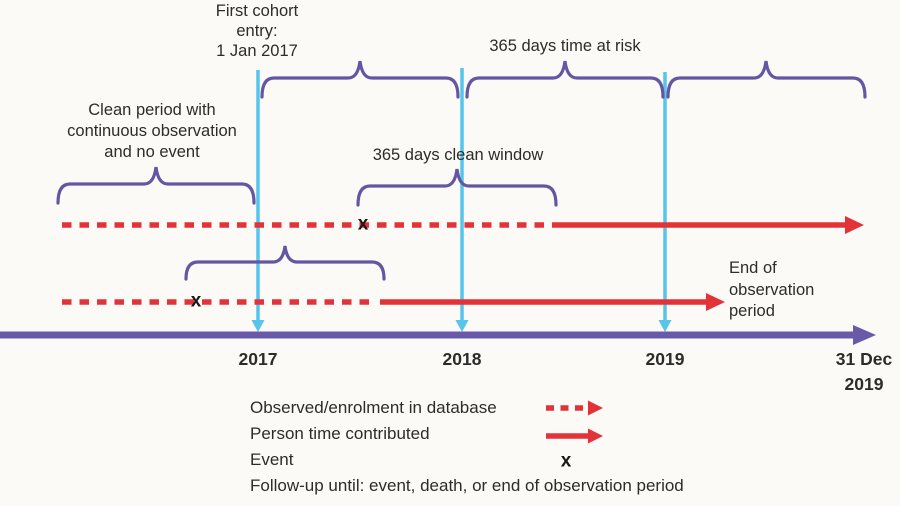 The height and width of the screenshot is (506, 900). What do you see at coordinates (363, 224) in the screenshot?
I see `event-marker-person-1: x` at bounding box center [363, 224].